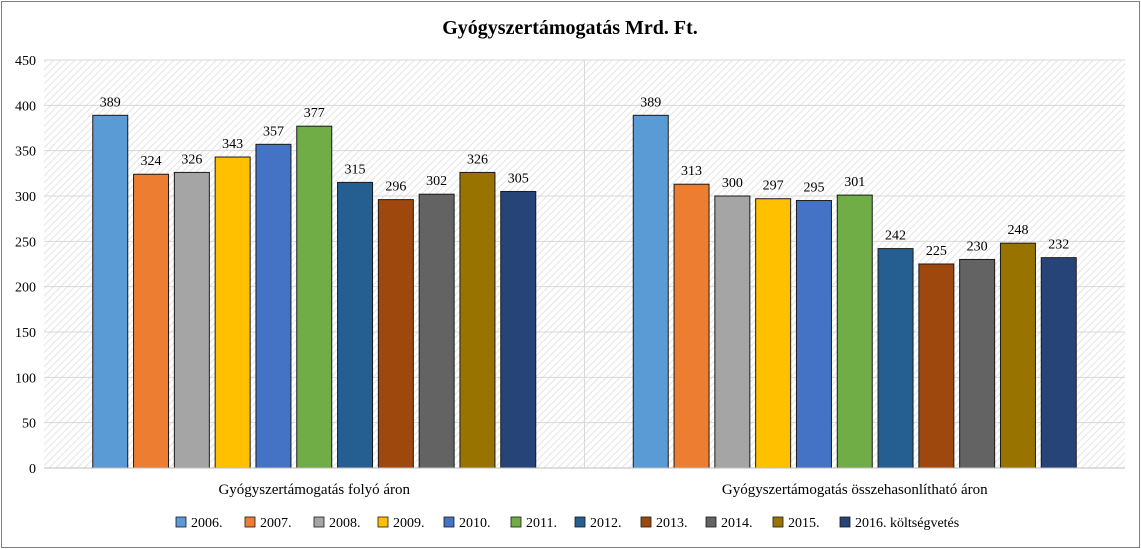 The width and height of the screenshot is (1141, 549). I want to click on data-label: 242, so click(895, 236).